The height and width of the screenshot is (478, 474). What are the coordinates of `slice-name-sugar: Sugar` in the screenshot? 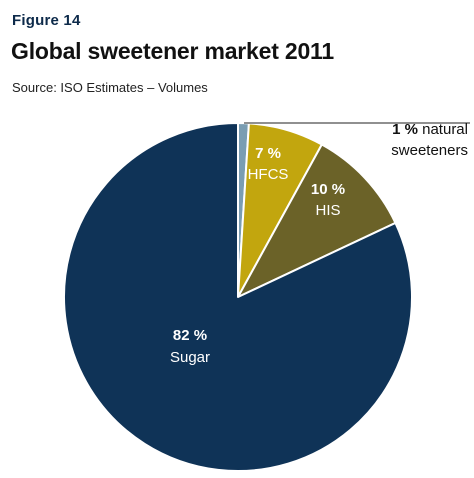 It's located at (190, 357).